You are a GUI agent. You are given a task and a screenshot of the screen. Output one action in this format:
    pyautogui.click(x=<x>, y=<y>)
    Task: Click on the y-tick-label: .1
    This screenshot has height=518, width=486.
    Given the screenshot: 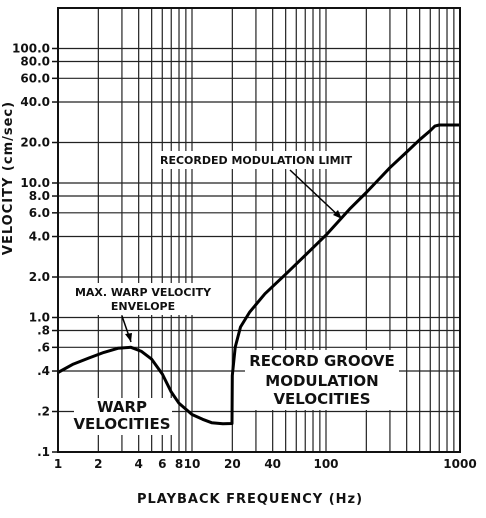 What is the action you would take?
    pyautogui.click(x=43, y=452)
    